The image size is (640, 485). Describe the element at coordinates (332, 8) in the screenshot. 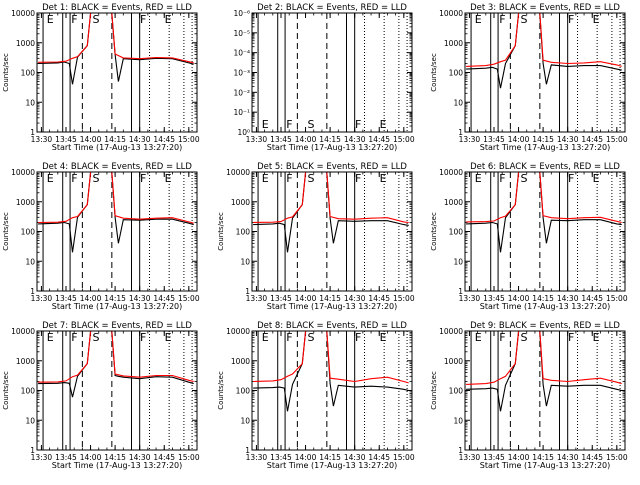

I see `chart-title: Det 2: BLACK = Events, RED = LLD` at that location.